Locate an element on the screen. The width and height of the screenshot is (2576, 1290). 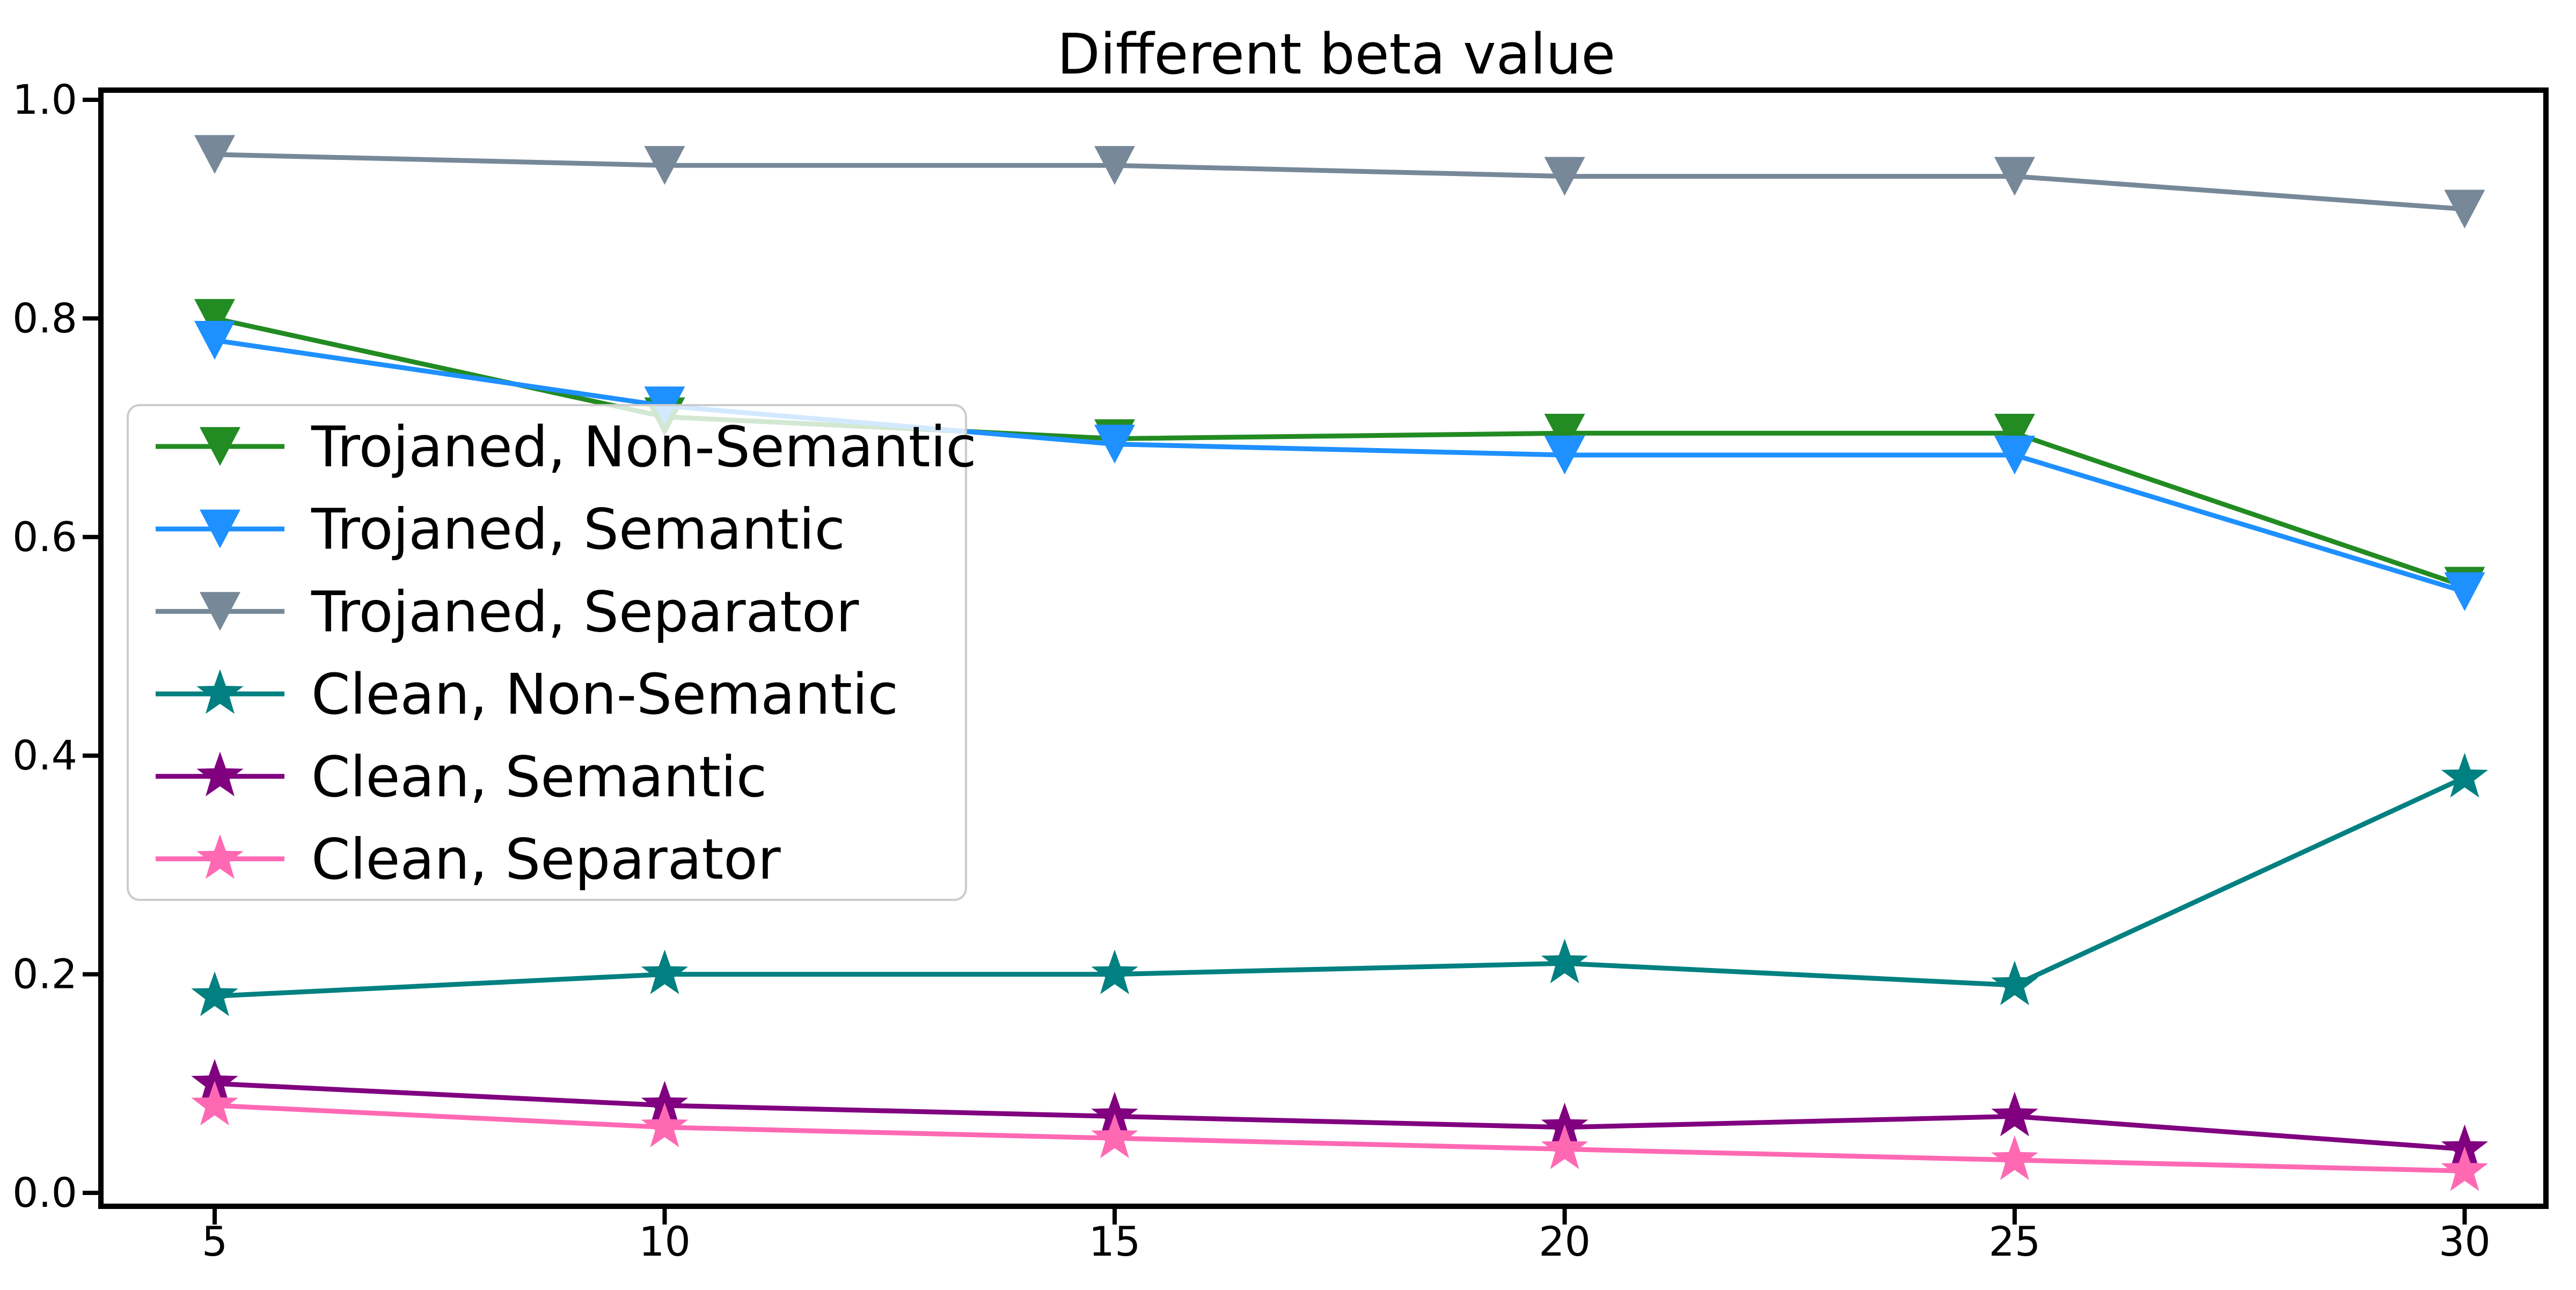
x-tick-label: 20 is located at coordinates (1565, 1241).